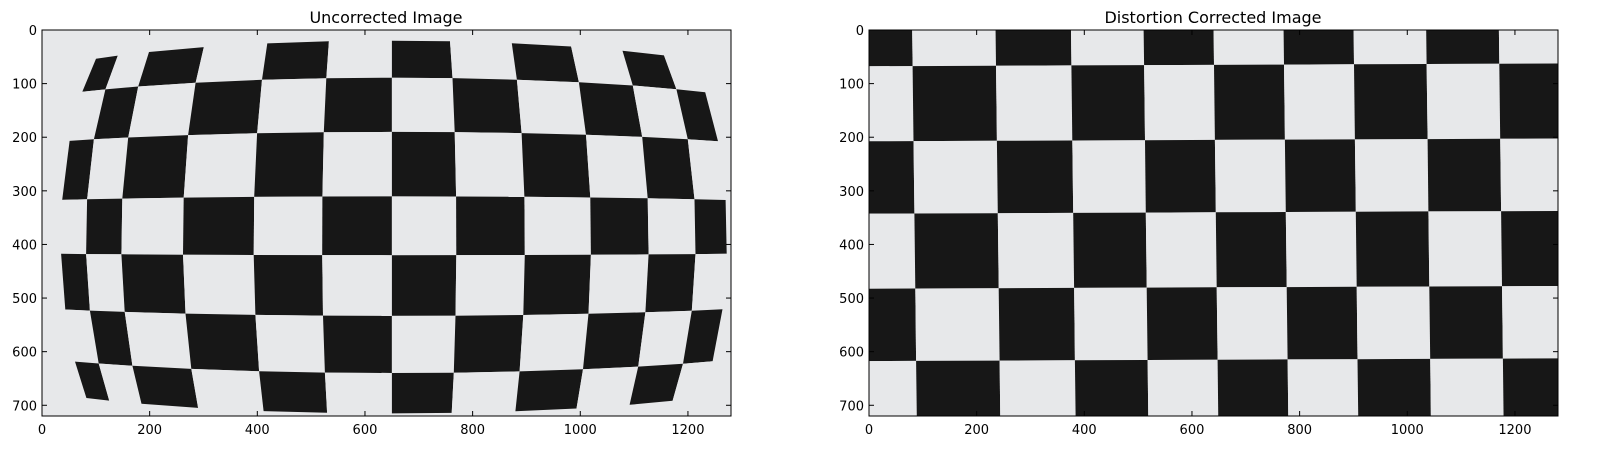 This screenshot has height=460, width=1602. Describe the element at coordinates (33, 31) in the screenshot. I see `y-tick-label: 0` at that location.